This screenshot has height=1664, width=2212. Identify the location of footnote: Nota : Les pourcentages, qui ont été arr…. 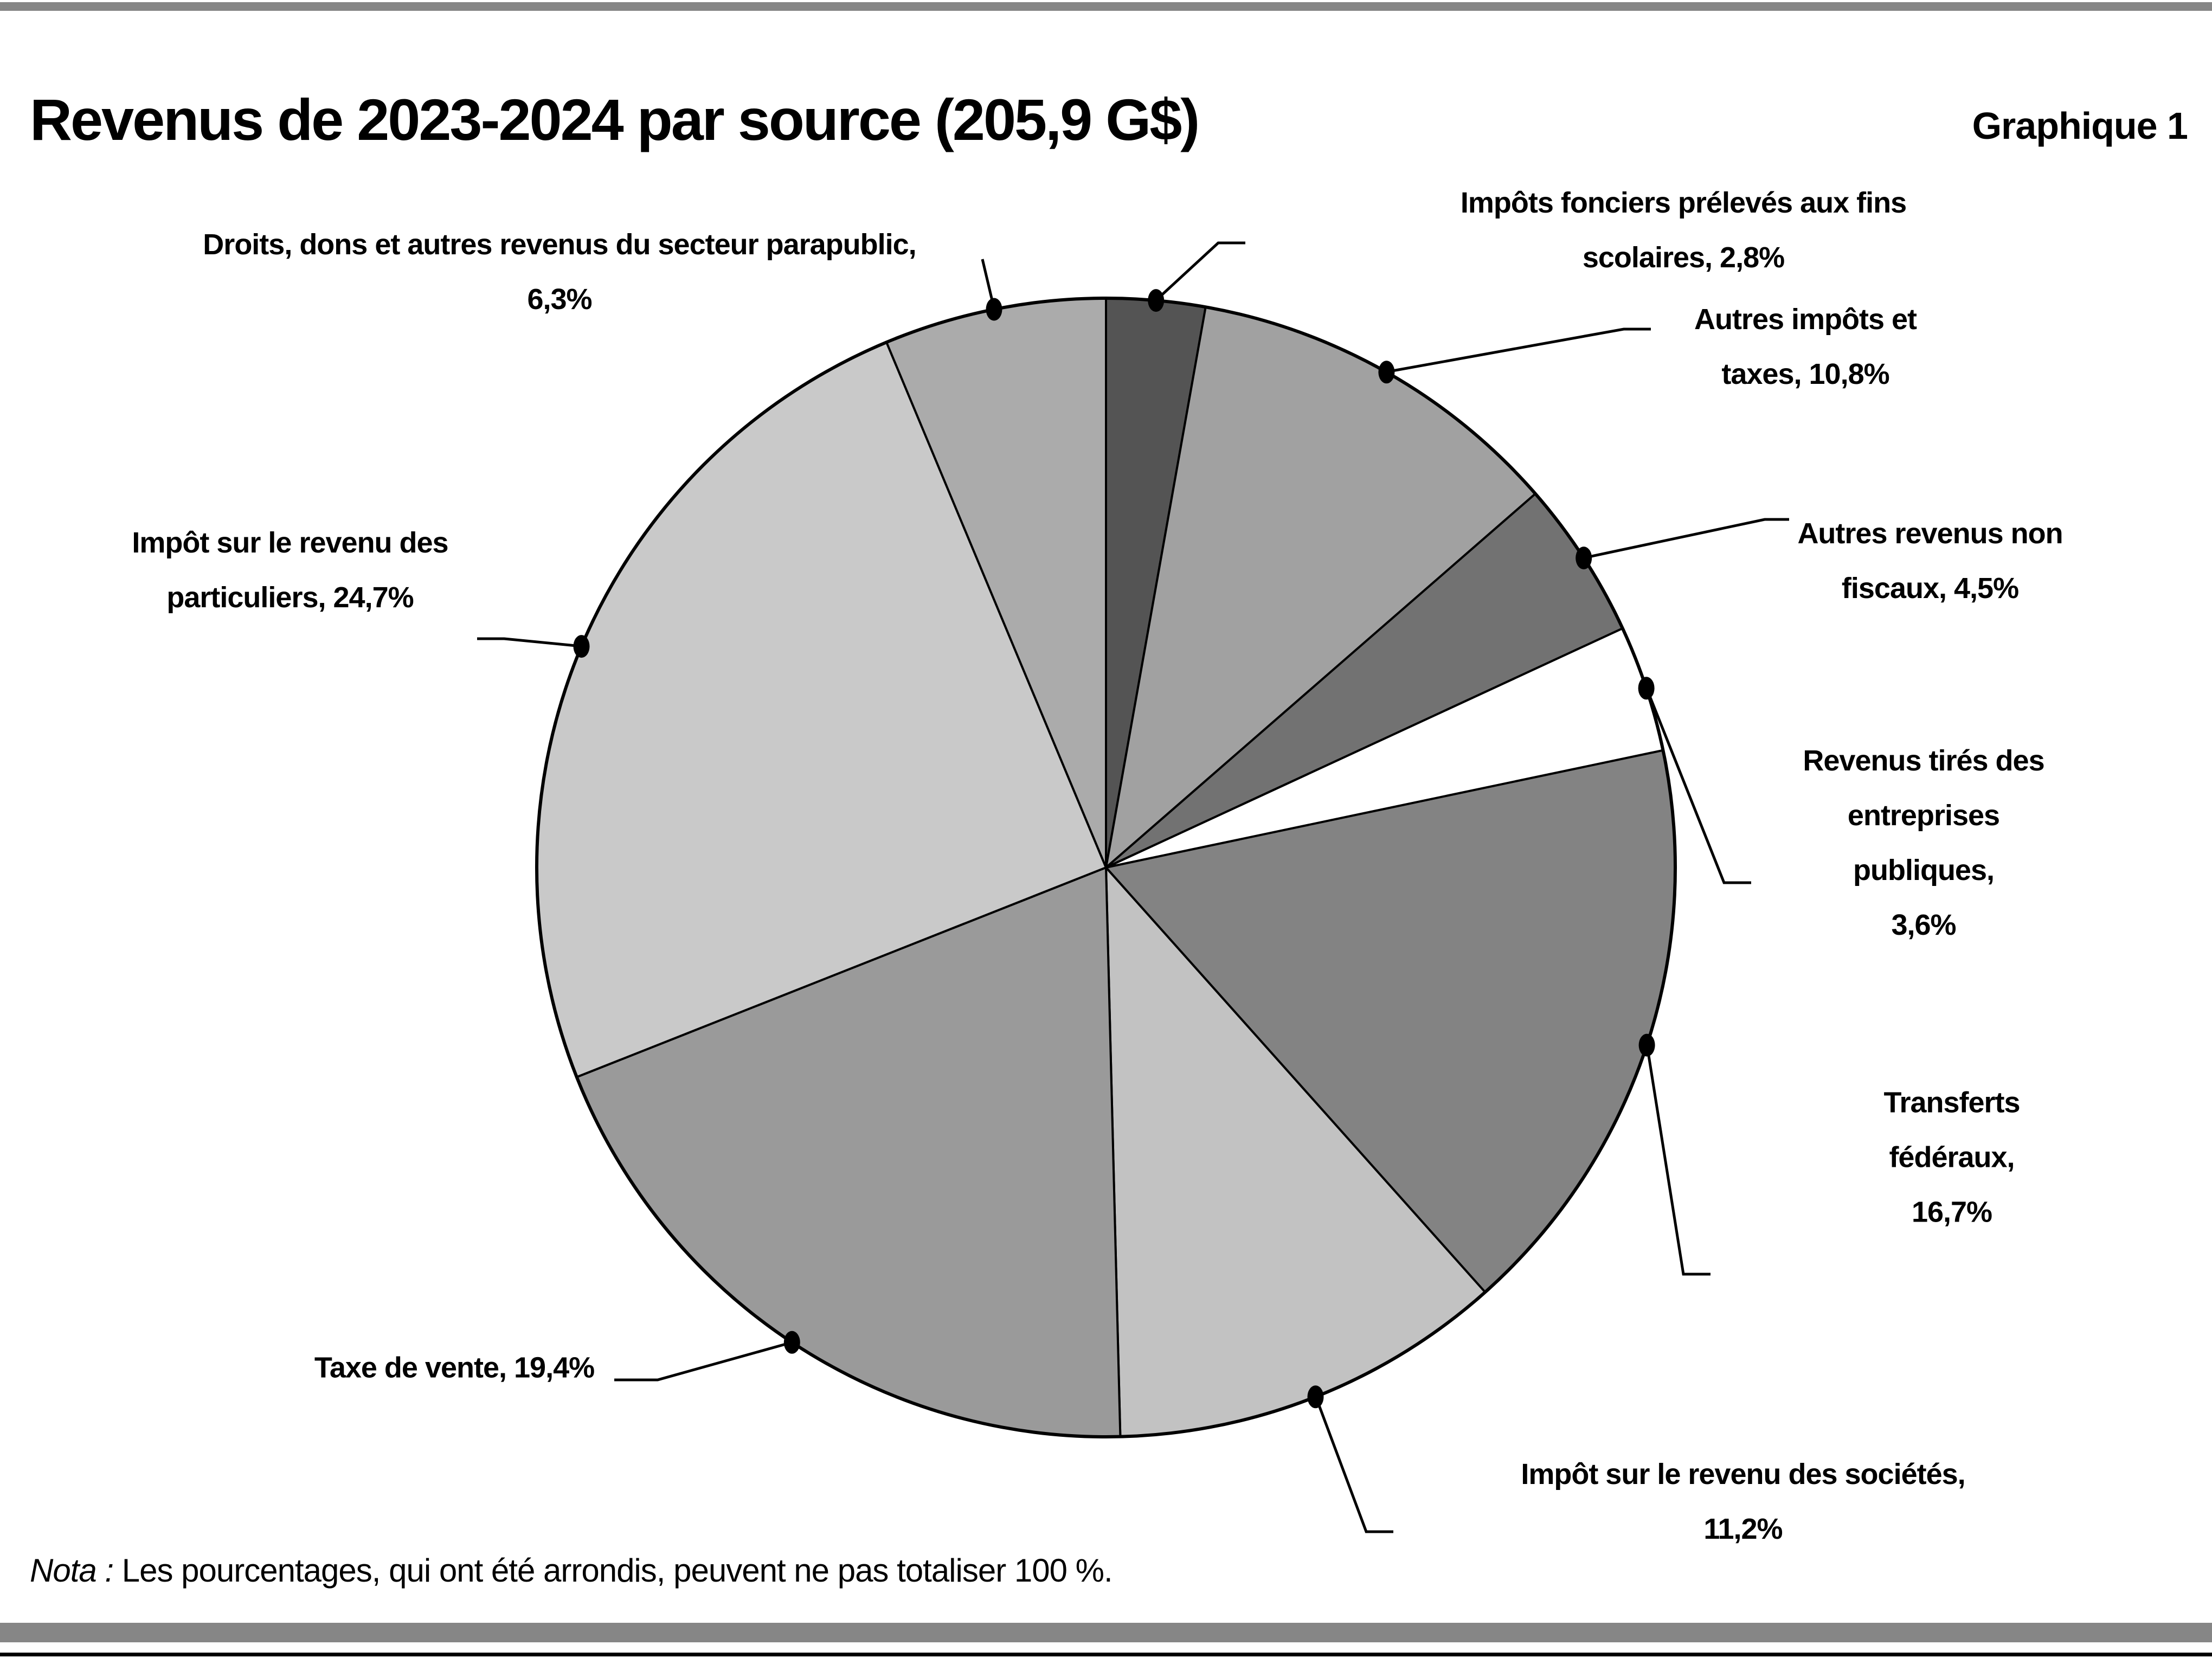
(571, 1570).